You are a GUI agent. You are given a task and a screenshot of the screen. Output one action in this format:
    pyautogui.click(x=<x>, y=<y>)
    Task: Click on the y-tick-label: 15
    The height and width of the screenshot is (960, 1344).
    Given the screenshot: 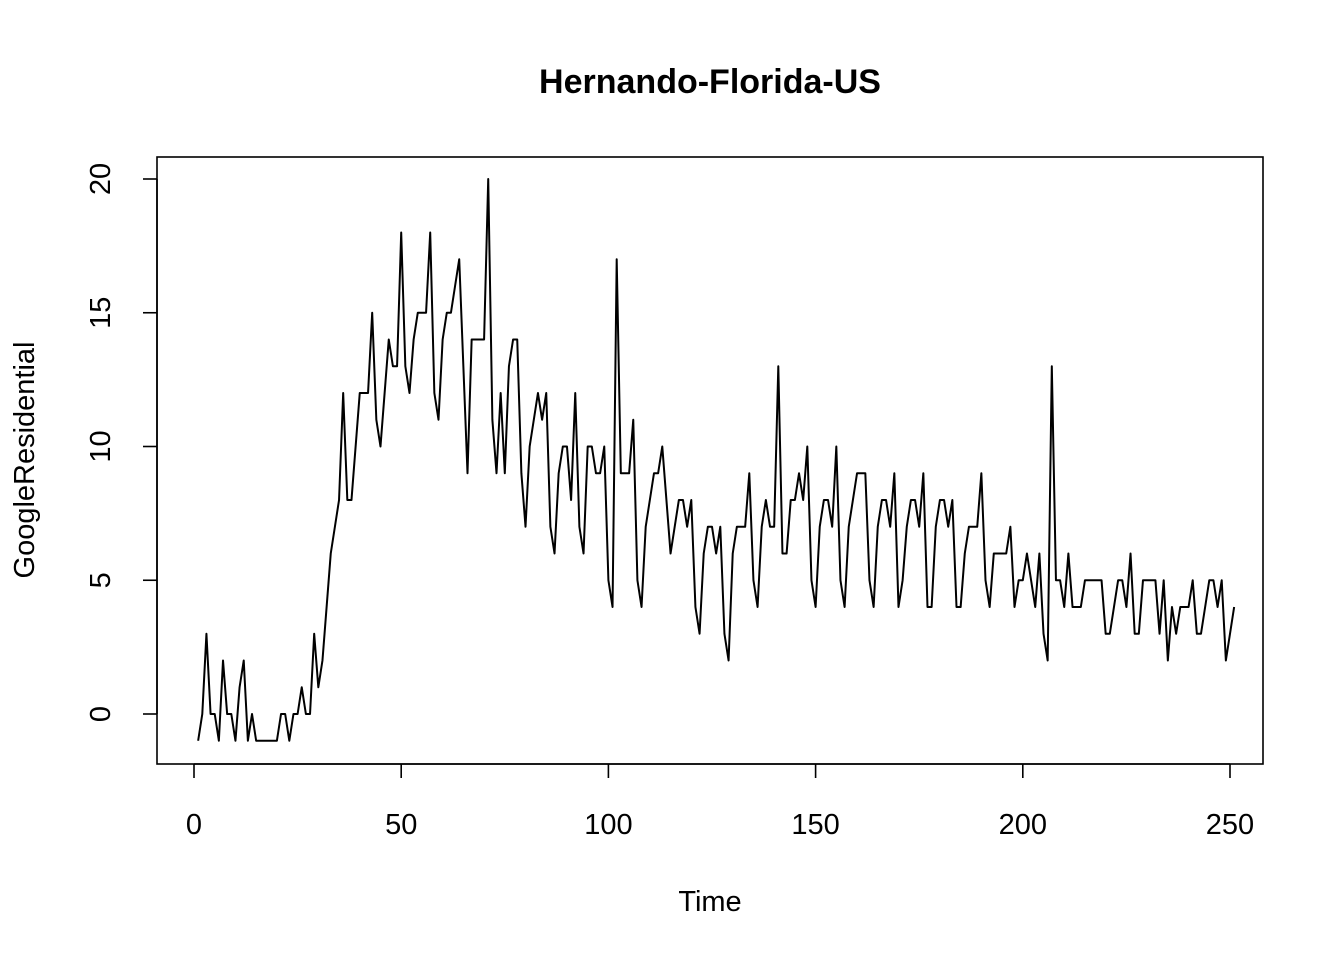 What is the action you would take?
    pyautogui.click(x=101, y=313)
    